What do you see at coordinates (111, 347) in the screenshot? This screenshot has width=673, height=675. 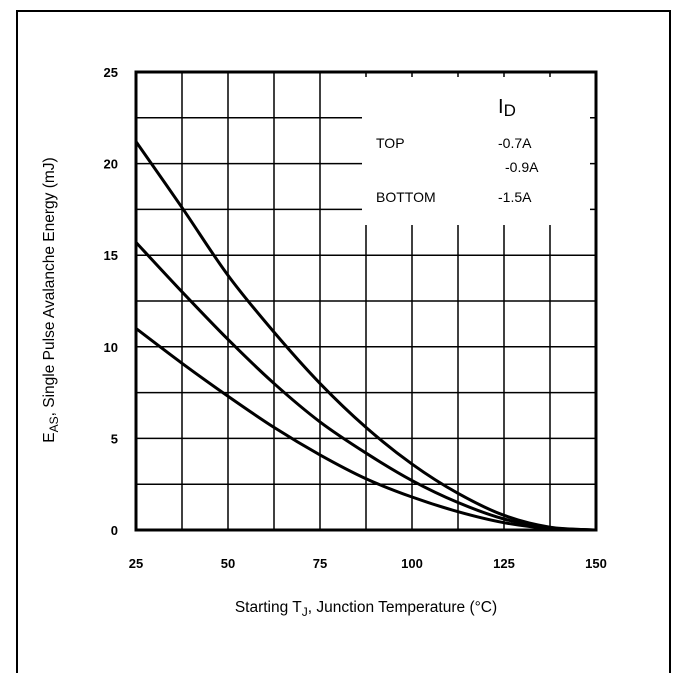 I see `y-tick-label: 10` at bounding box center [111, 347].